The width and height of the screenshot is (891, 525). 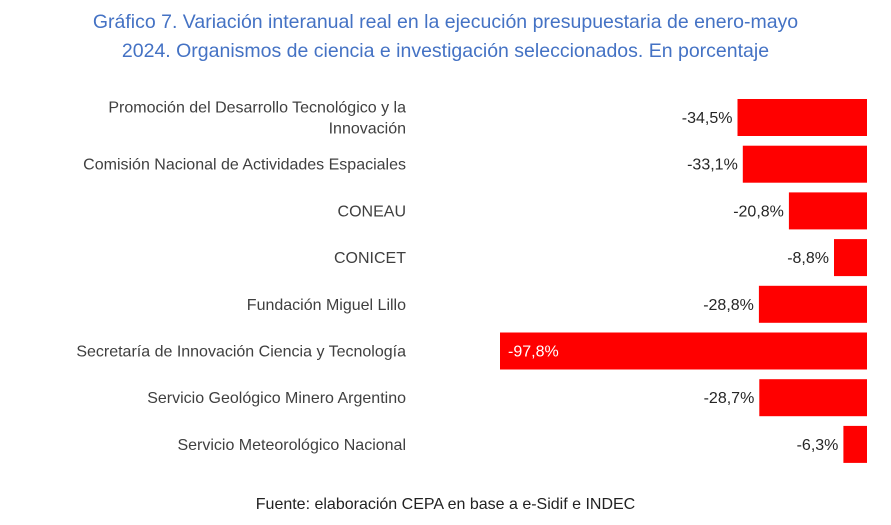 I want to click on value-label-6: -97,8%, so click(x=533, y=352).